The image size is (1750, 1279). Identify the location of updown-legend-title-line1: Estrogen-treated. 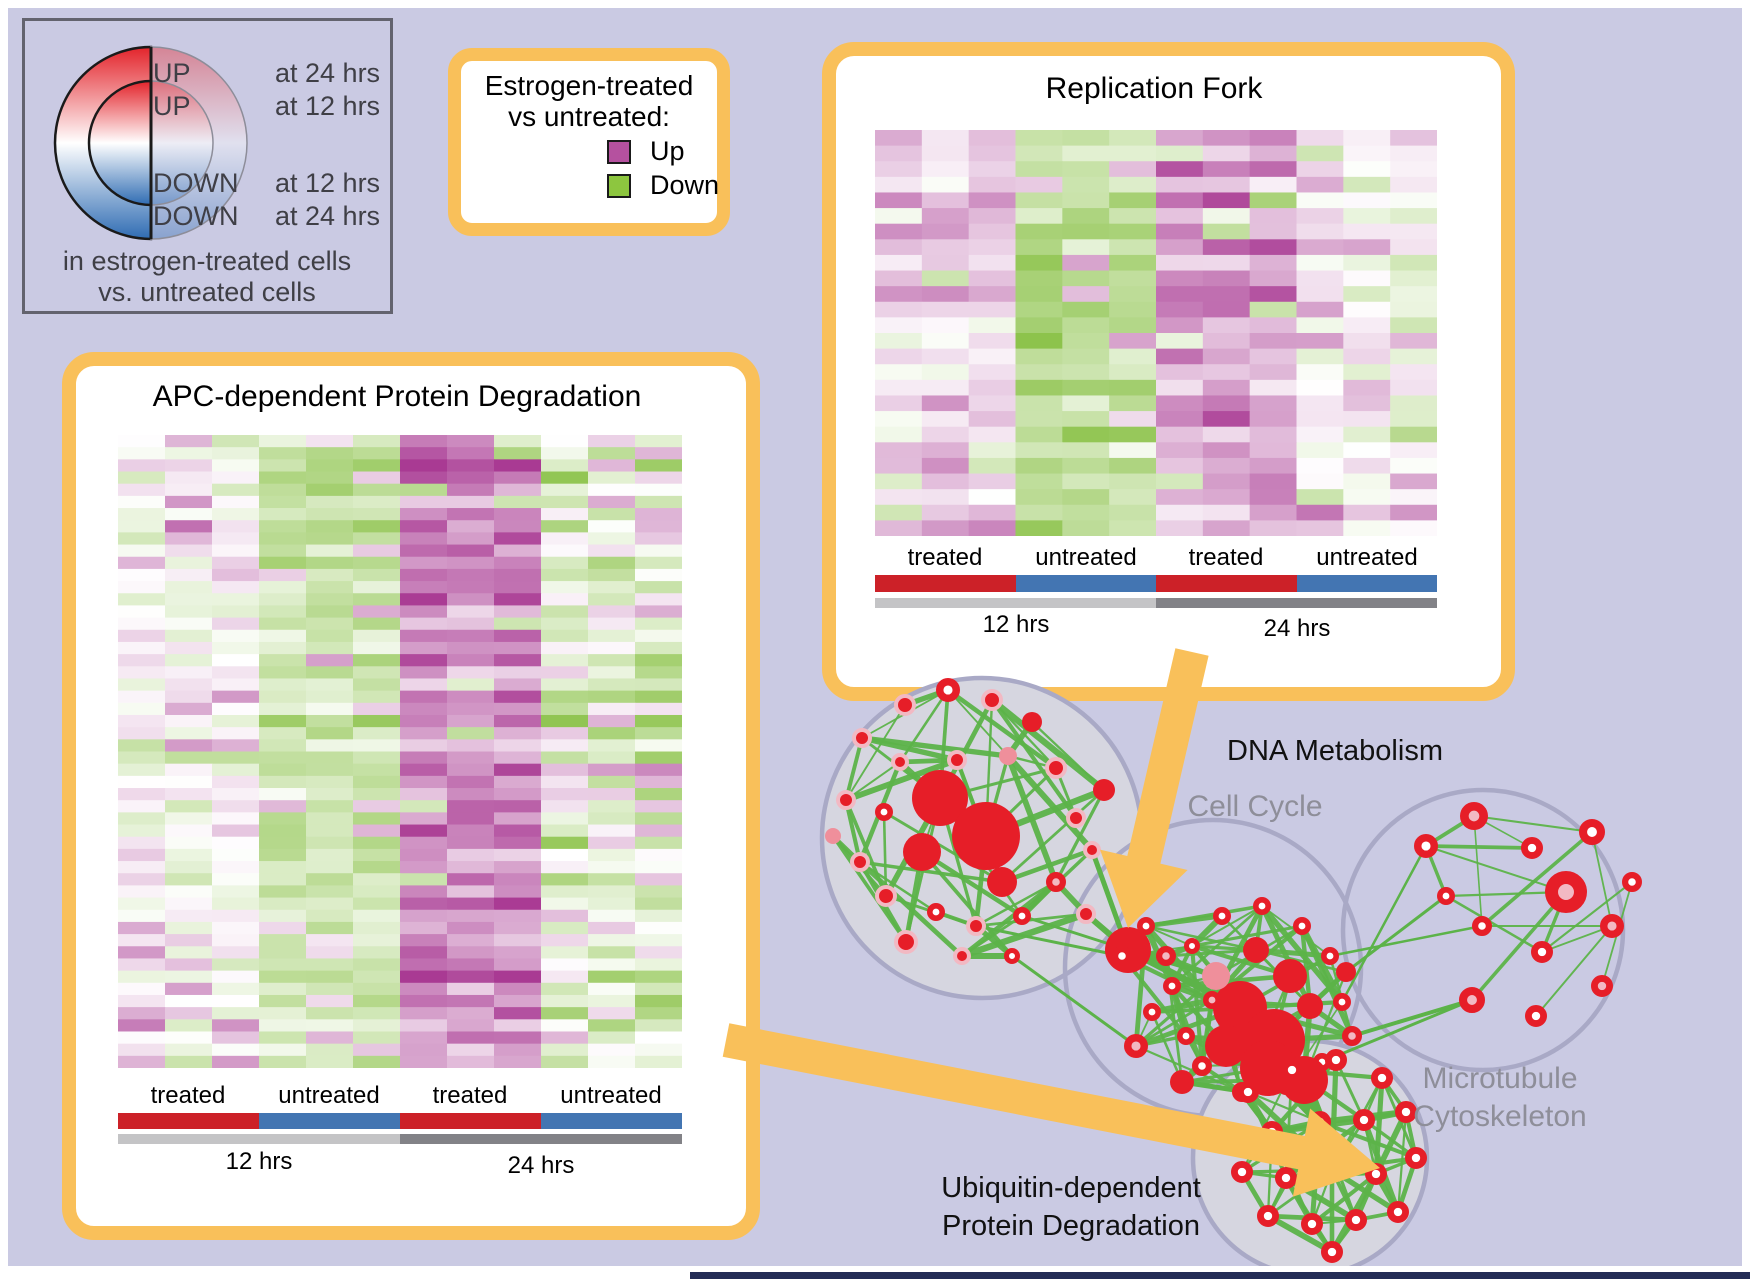
(589, 85).